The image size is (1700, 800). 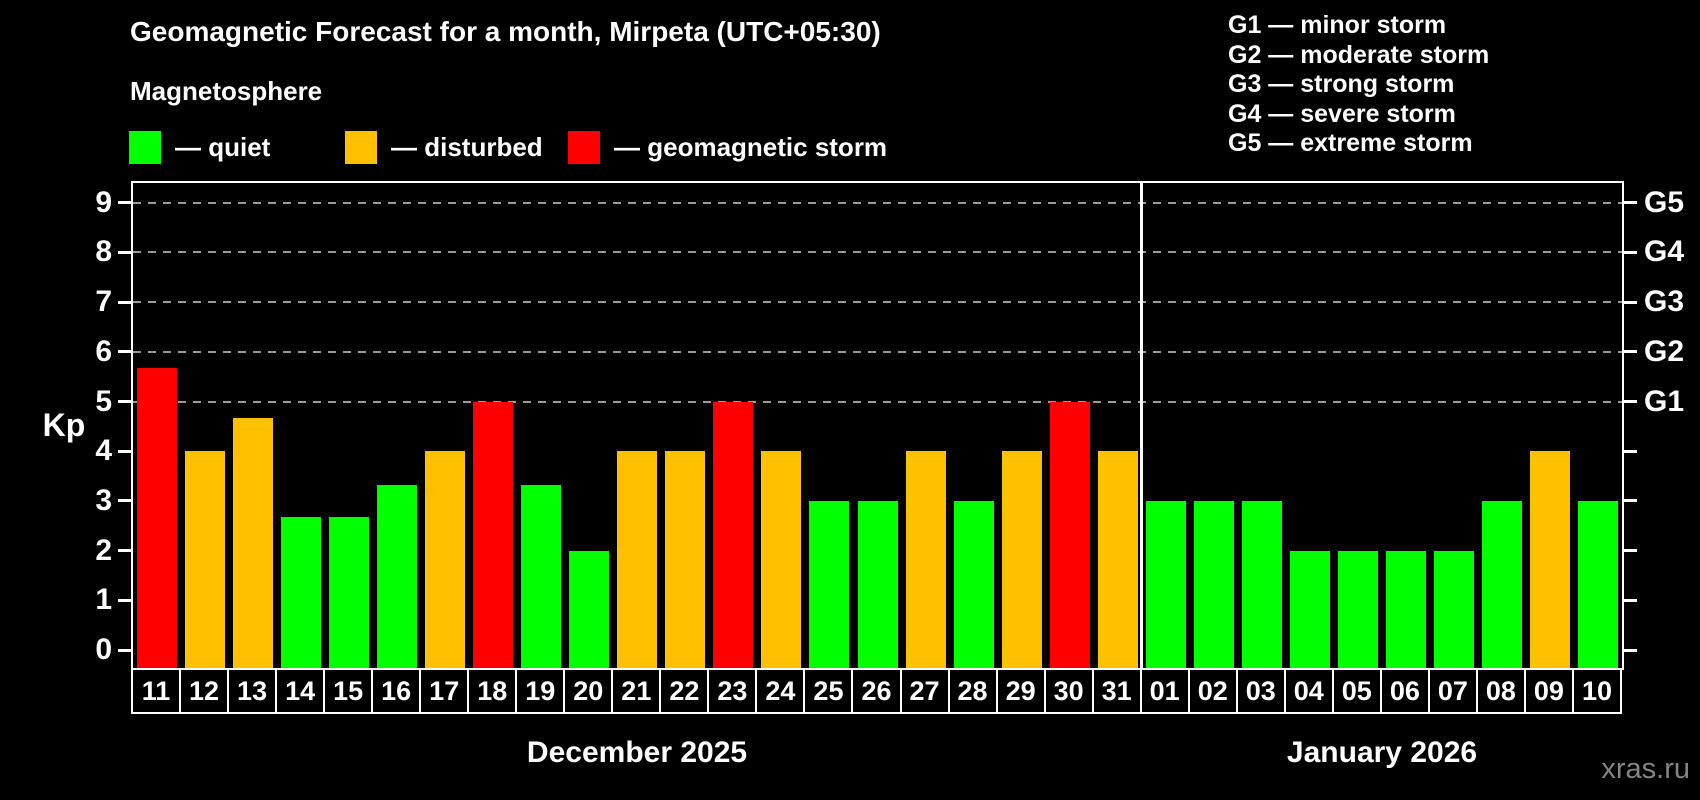 What do you see at coordinates (467, 147) in the screenshot?
I see `legend-label-disturbed: — disturbed` at bounding box center [467, 147].